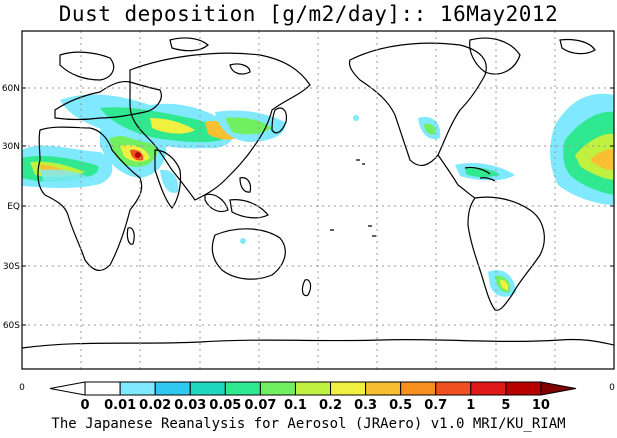 This screenshot has height=438, width=617. I want to click on colorbar-label: 0.03, so click(190, 405).